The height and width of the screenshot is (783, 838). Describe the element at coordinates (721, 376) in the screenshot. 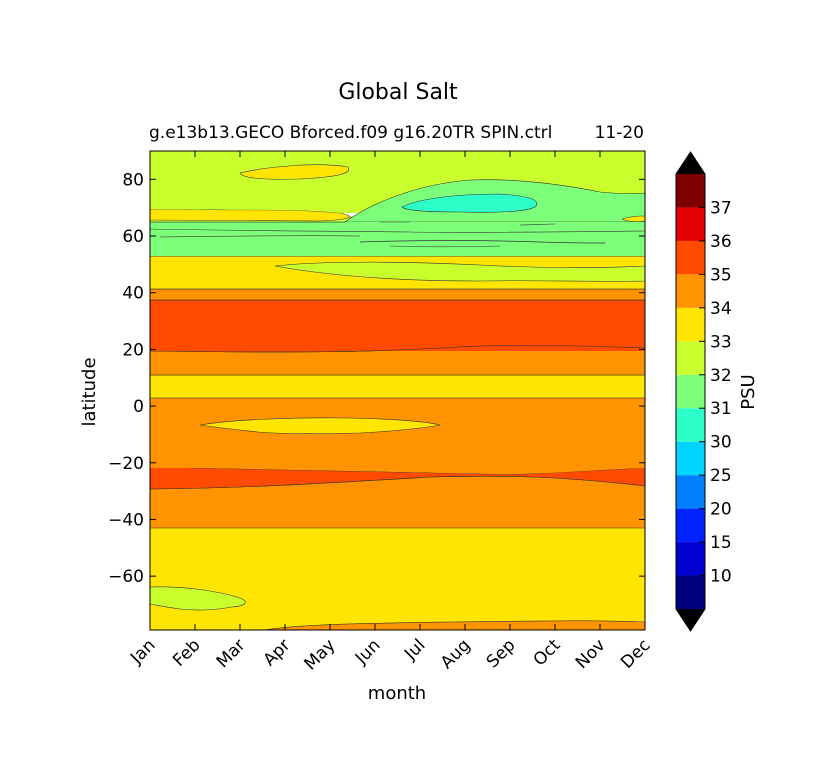

I see `colorbar-tick-label: 32` at that location.